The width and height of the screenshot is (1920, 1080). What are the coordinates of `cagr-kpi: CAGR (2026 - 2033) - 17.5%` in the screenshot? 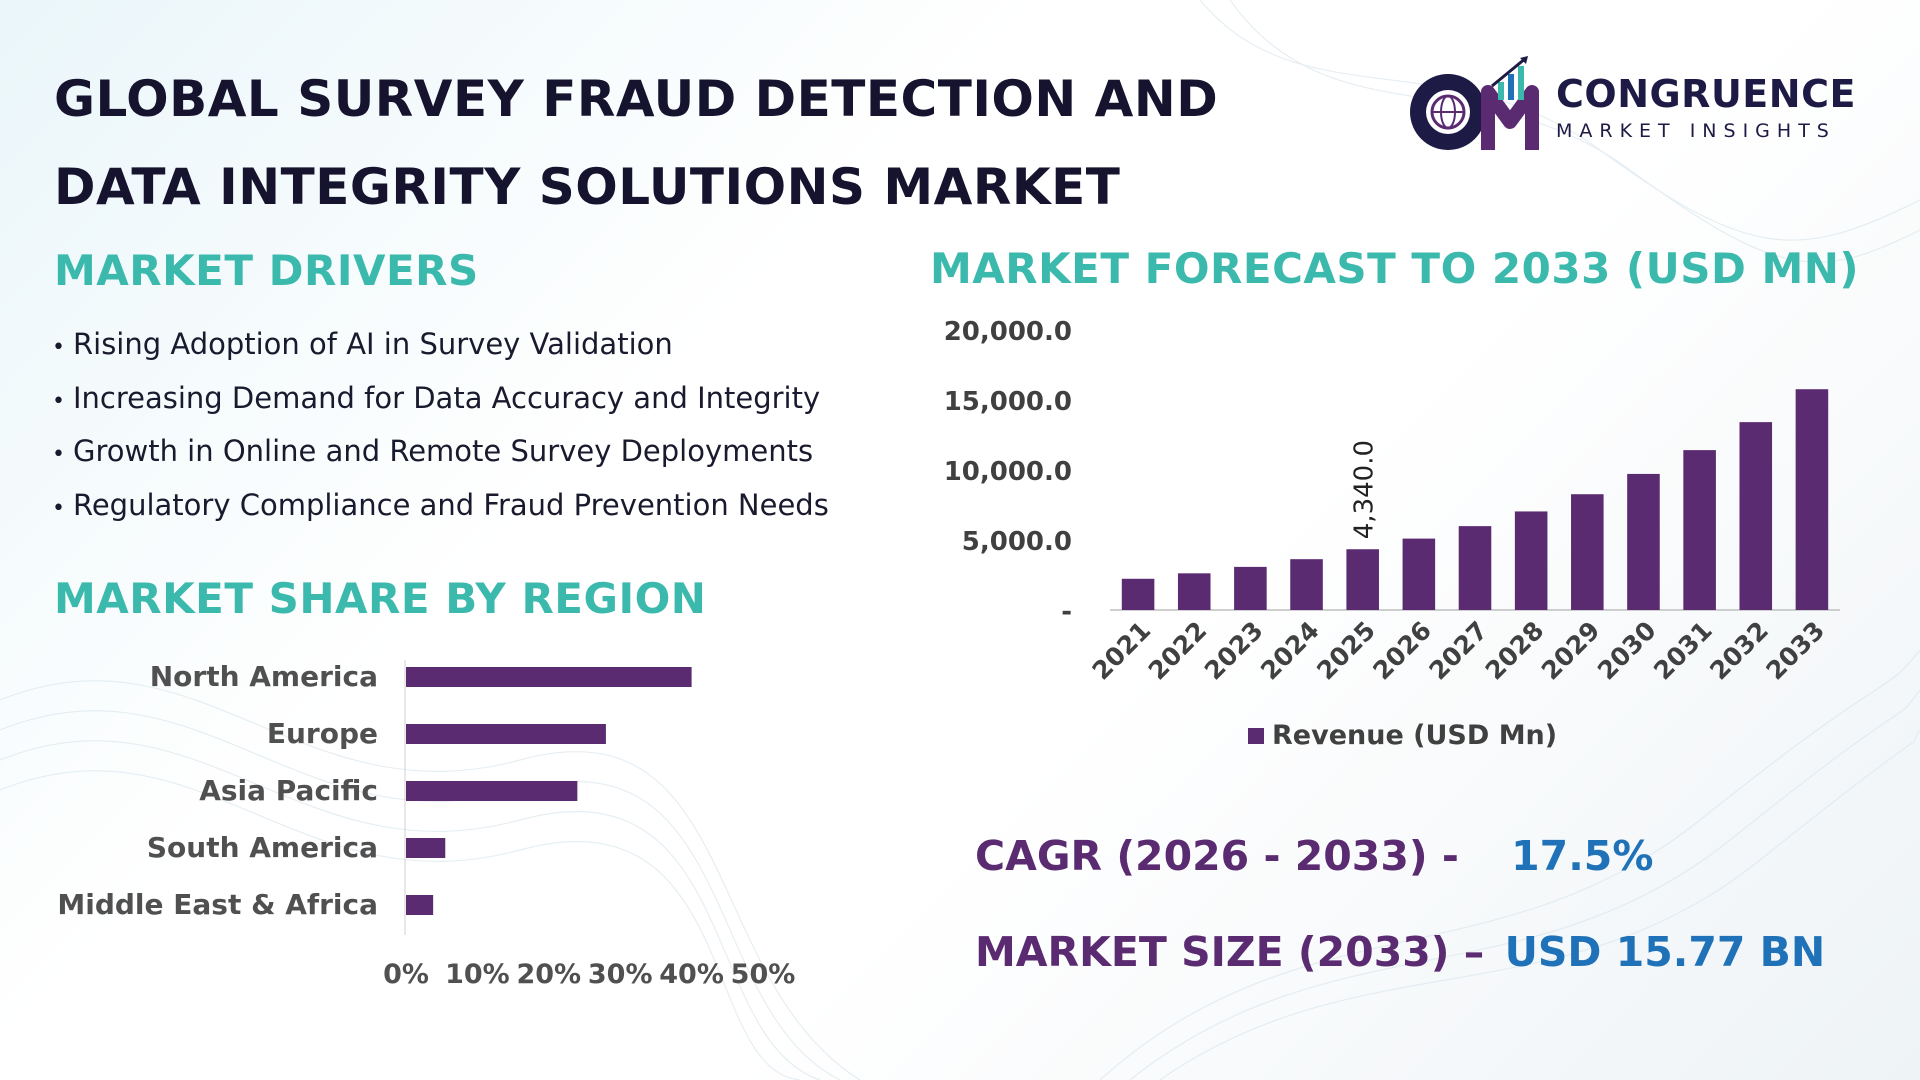 It's located at (1314, 856).